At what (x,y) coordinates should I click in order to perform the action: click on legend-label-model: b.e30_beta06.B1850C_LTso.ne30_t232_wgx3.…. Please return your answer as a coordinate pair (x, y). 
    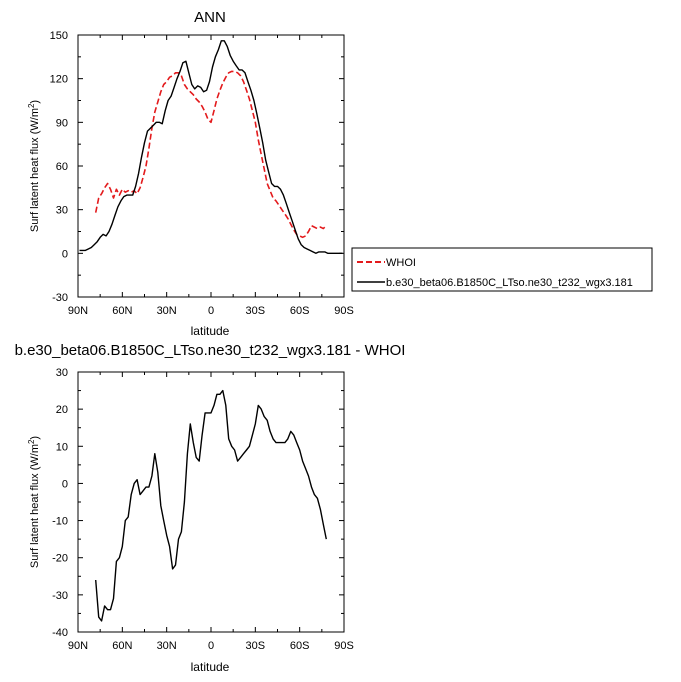
    Looking at the image, I should click on (509, 283).